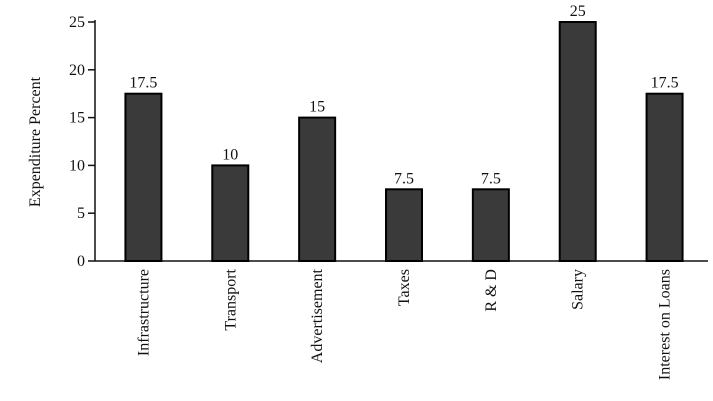 The image size is (713, 401). I want to click on x-tick-label: R & D, so click(491, 290).